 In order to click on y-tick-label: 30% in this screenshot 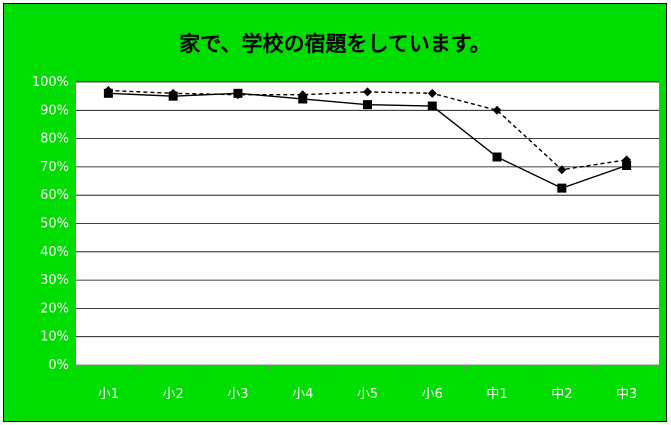, I will do `click(54, 280)`.